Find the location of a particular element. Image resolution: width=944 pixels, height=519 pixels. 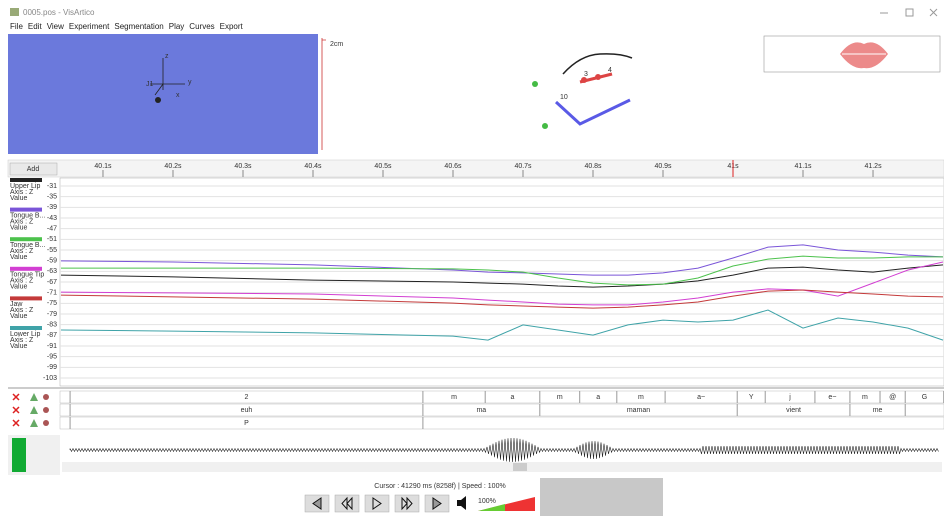

close is located at coordinates (933, 12).